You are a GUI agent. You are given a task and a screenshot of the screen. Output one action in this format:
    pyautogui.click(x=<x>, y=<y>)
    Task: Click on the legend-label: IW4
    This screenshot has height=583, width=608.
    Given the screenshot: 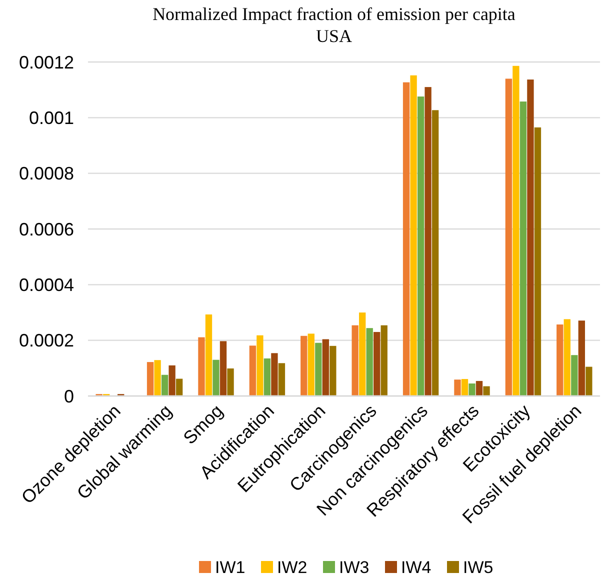 What is the action you would take?
    pyautogui.click(x=416, y=567)
    